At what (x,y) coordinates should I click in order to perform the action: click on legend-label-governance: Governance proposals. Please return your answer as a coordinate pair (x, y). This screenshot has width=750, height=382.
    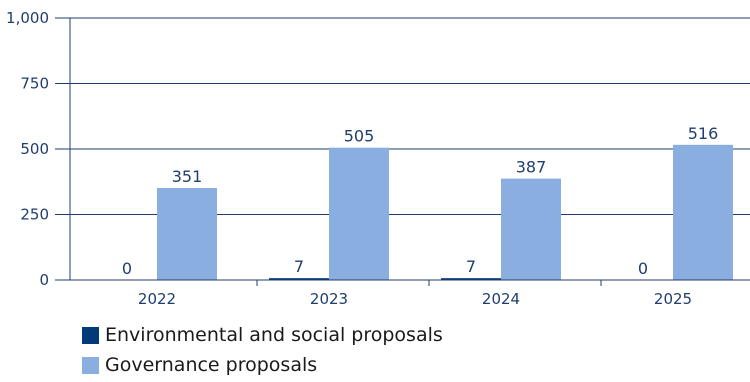
    Looking at the image, I should click on (211, 365).